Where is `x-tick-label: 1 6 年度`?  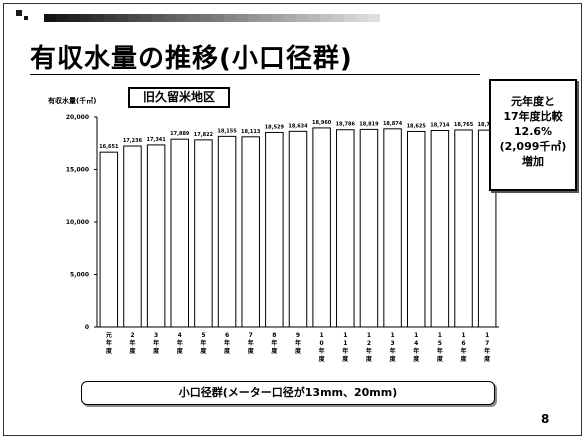
x-tick-label: 1 6 年度 is located at coordinates (464, 347).